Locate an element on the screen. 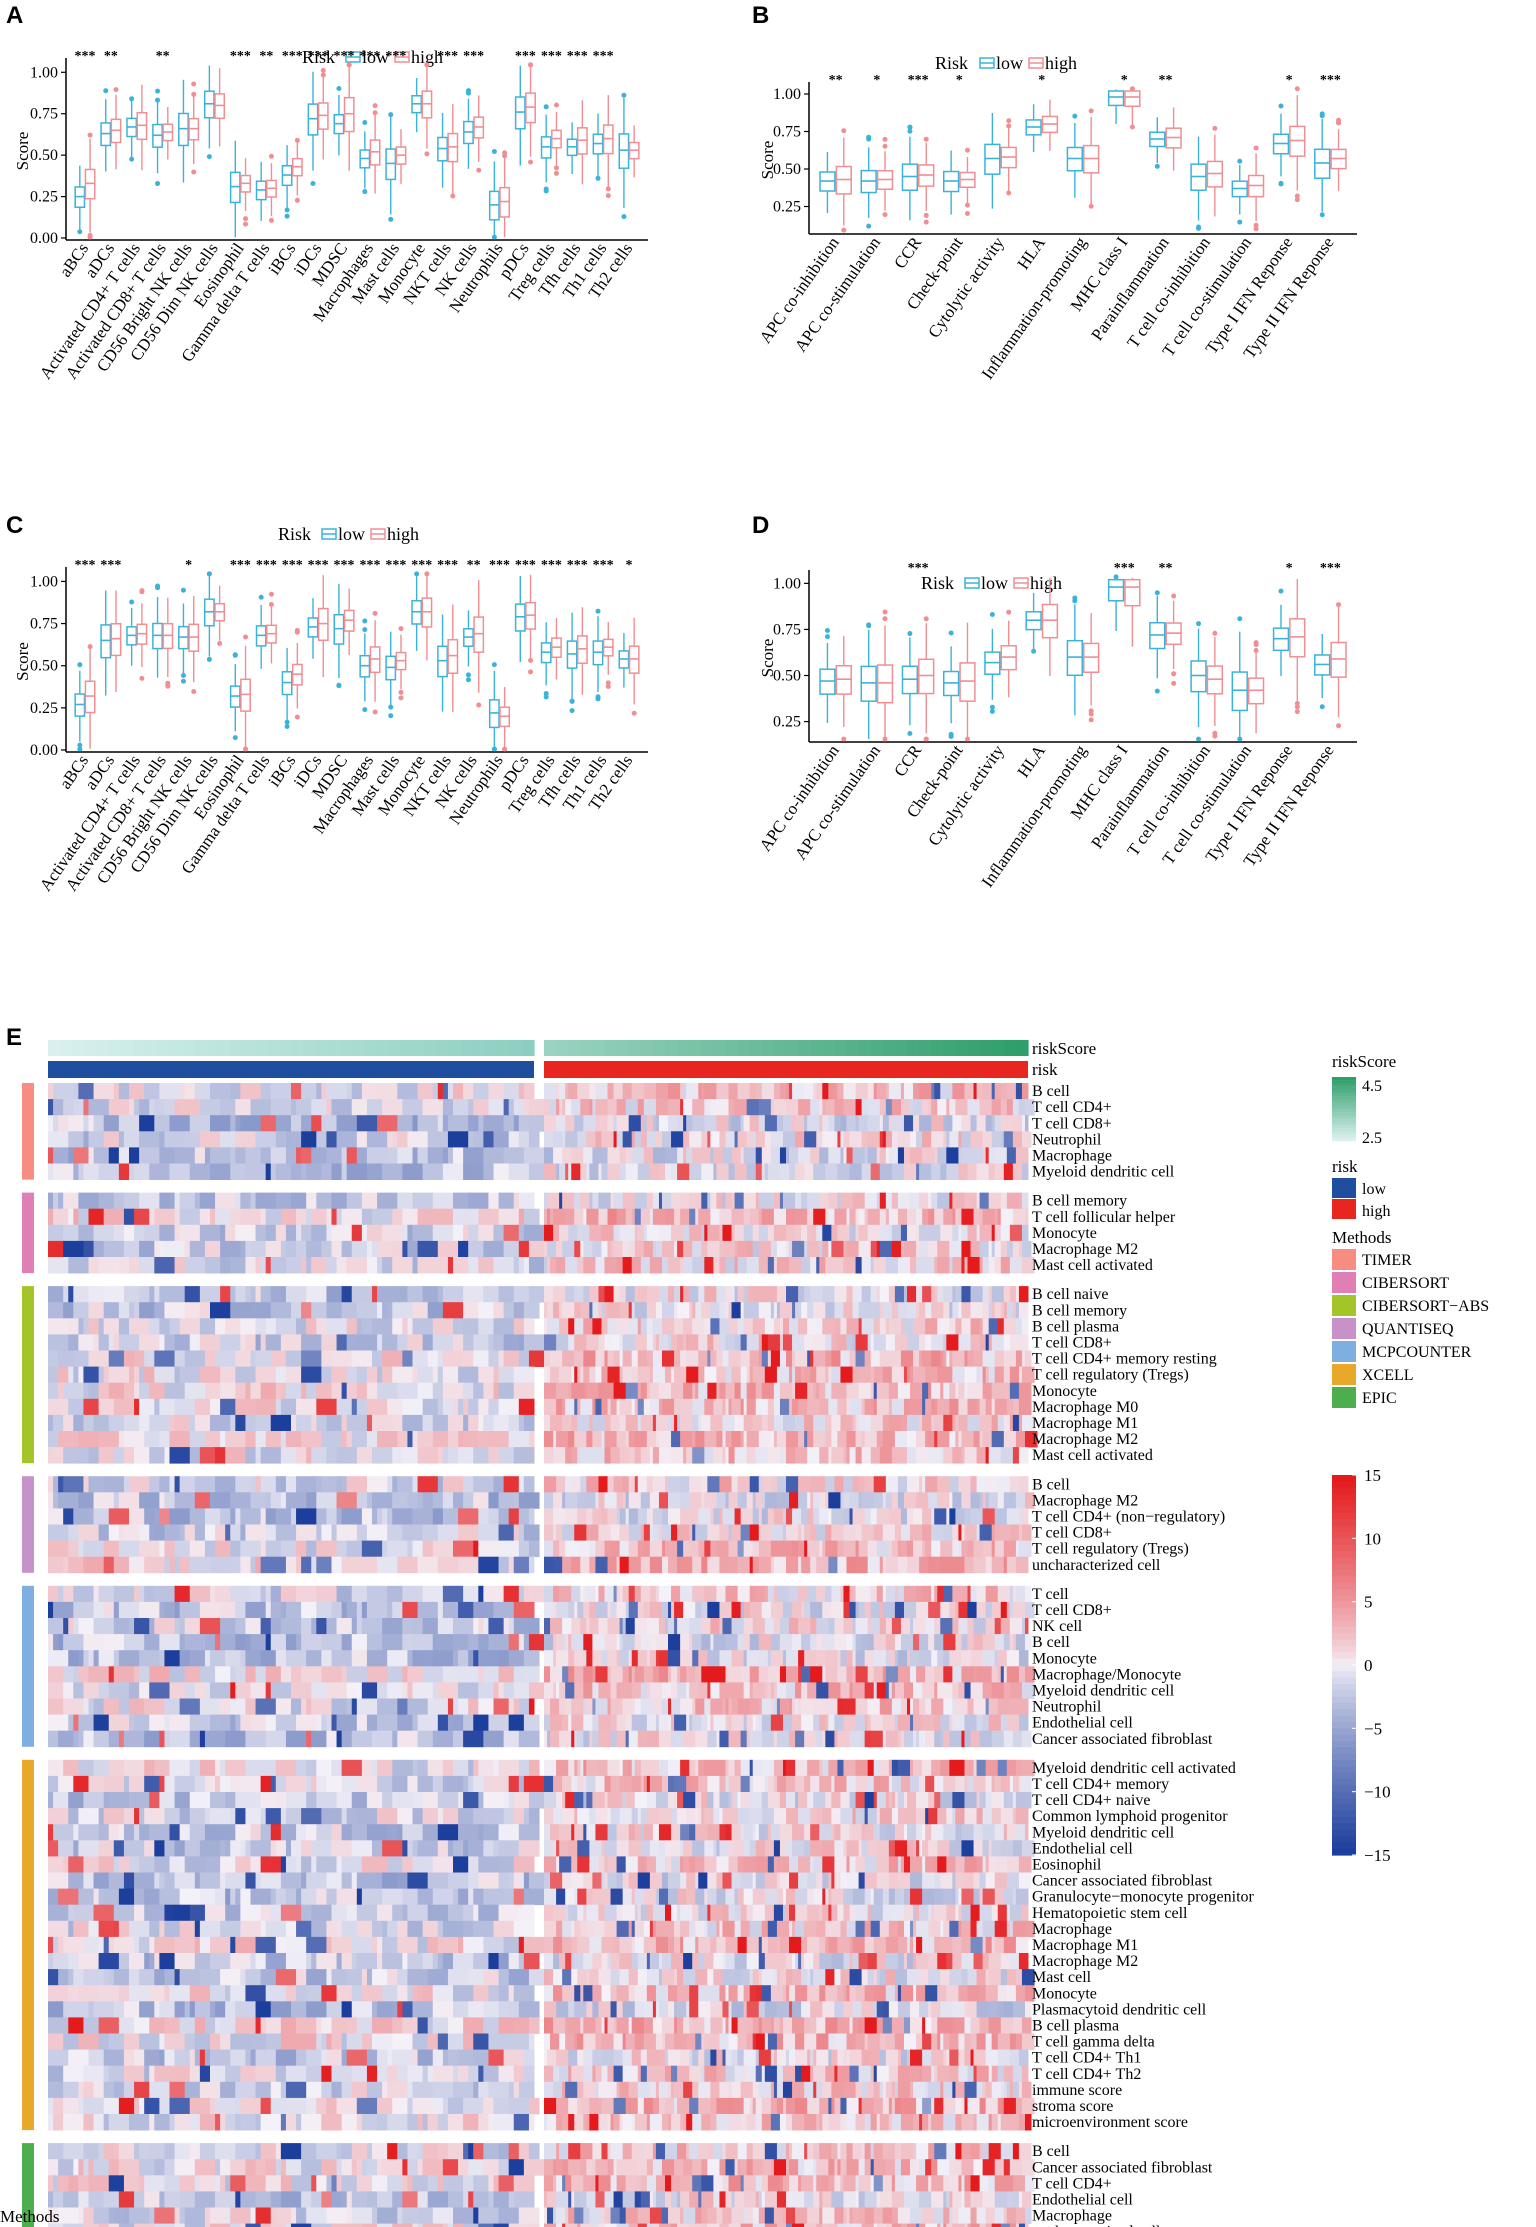 This screenshot has width=1536, height=2227. x-tick-label: CCR is located at coordinates (907, 760).